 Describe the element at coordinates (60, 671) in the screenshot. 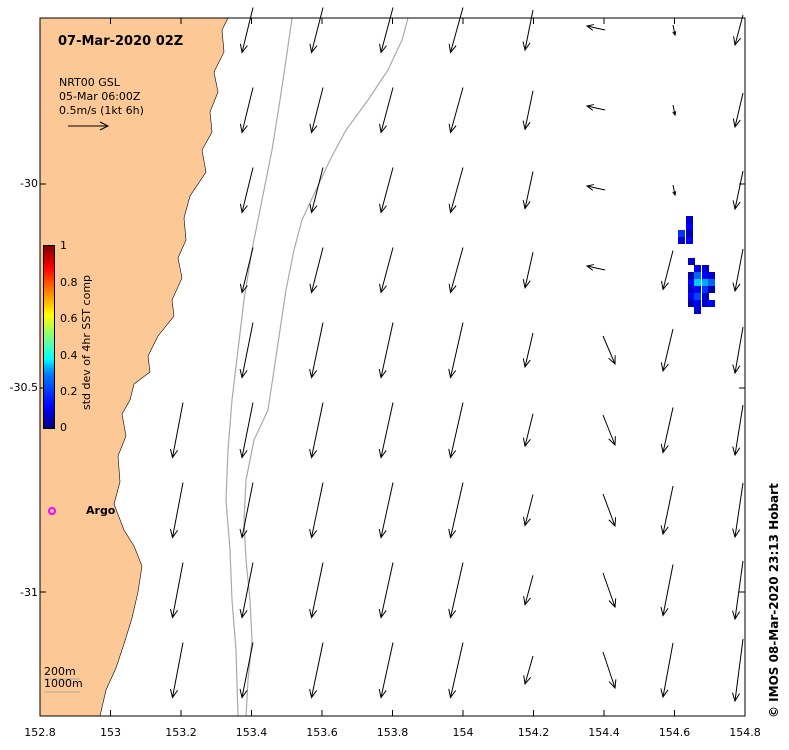

I see `depth-label-200m: 200m` at that location.